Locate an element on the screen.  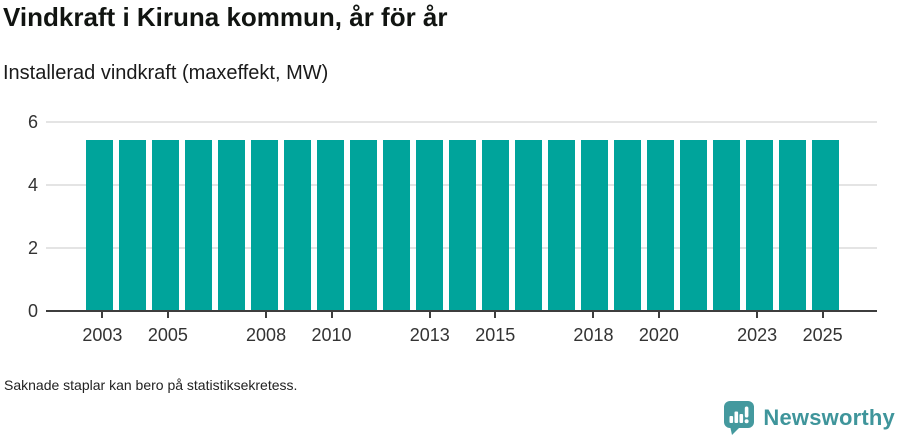
x-tick-label-2013: 2013 is located at coordinates (429, 335).